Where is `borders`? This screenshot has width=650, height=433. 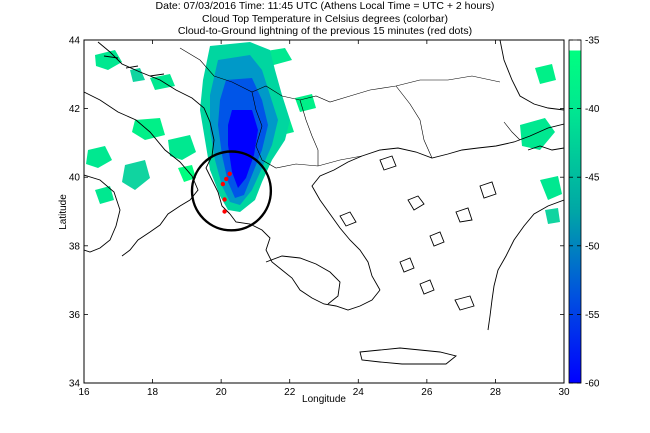 borders is located at coordinates (350, 108).